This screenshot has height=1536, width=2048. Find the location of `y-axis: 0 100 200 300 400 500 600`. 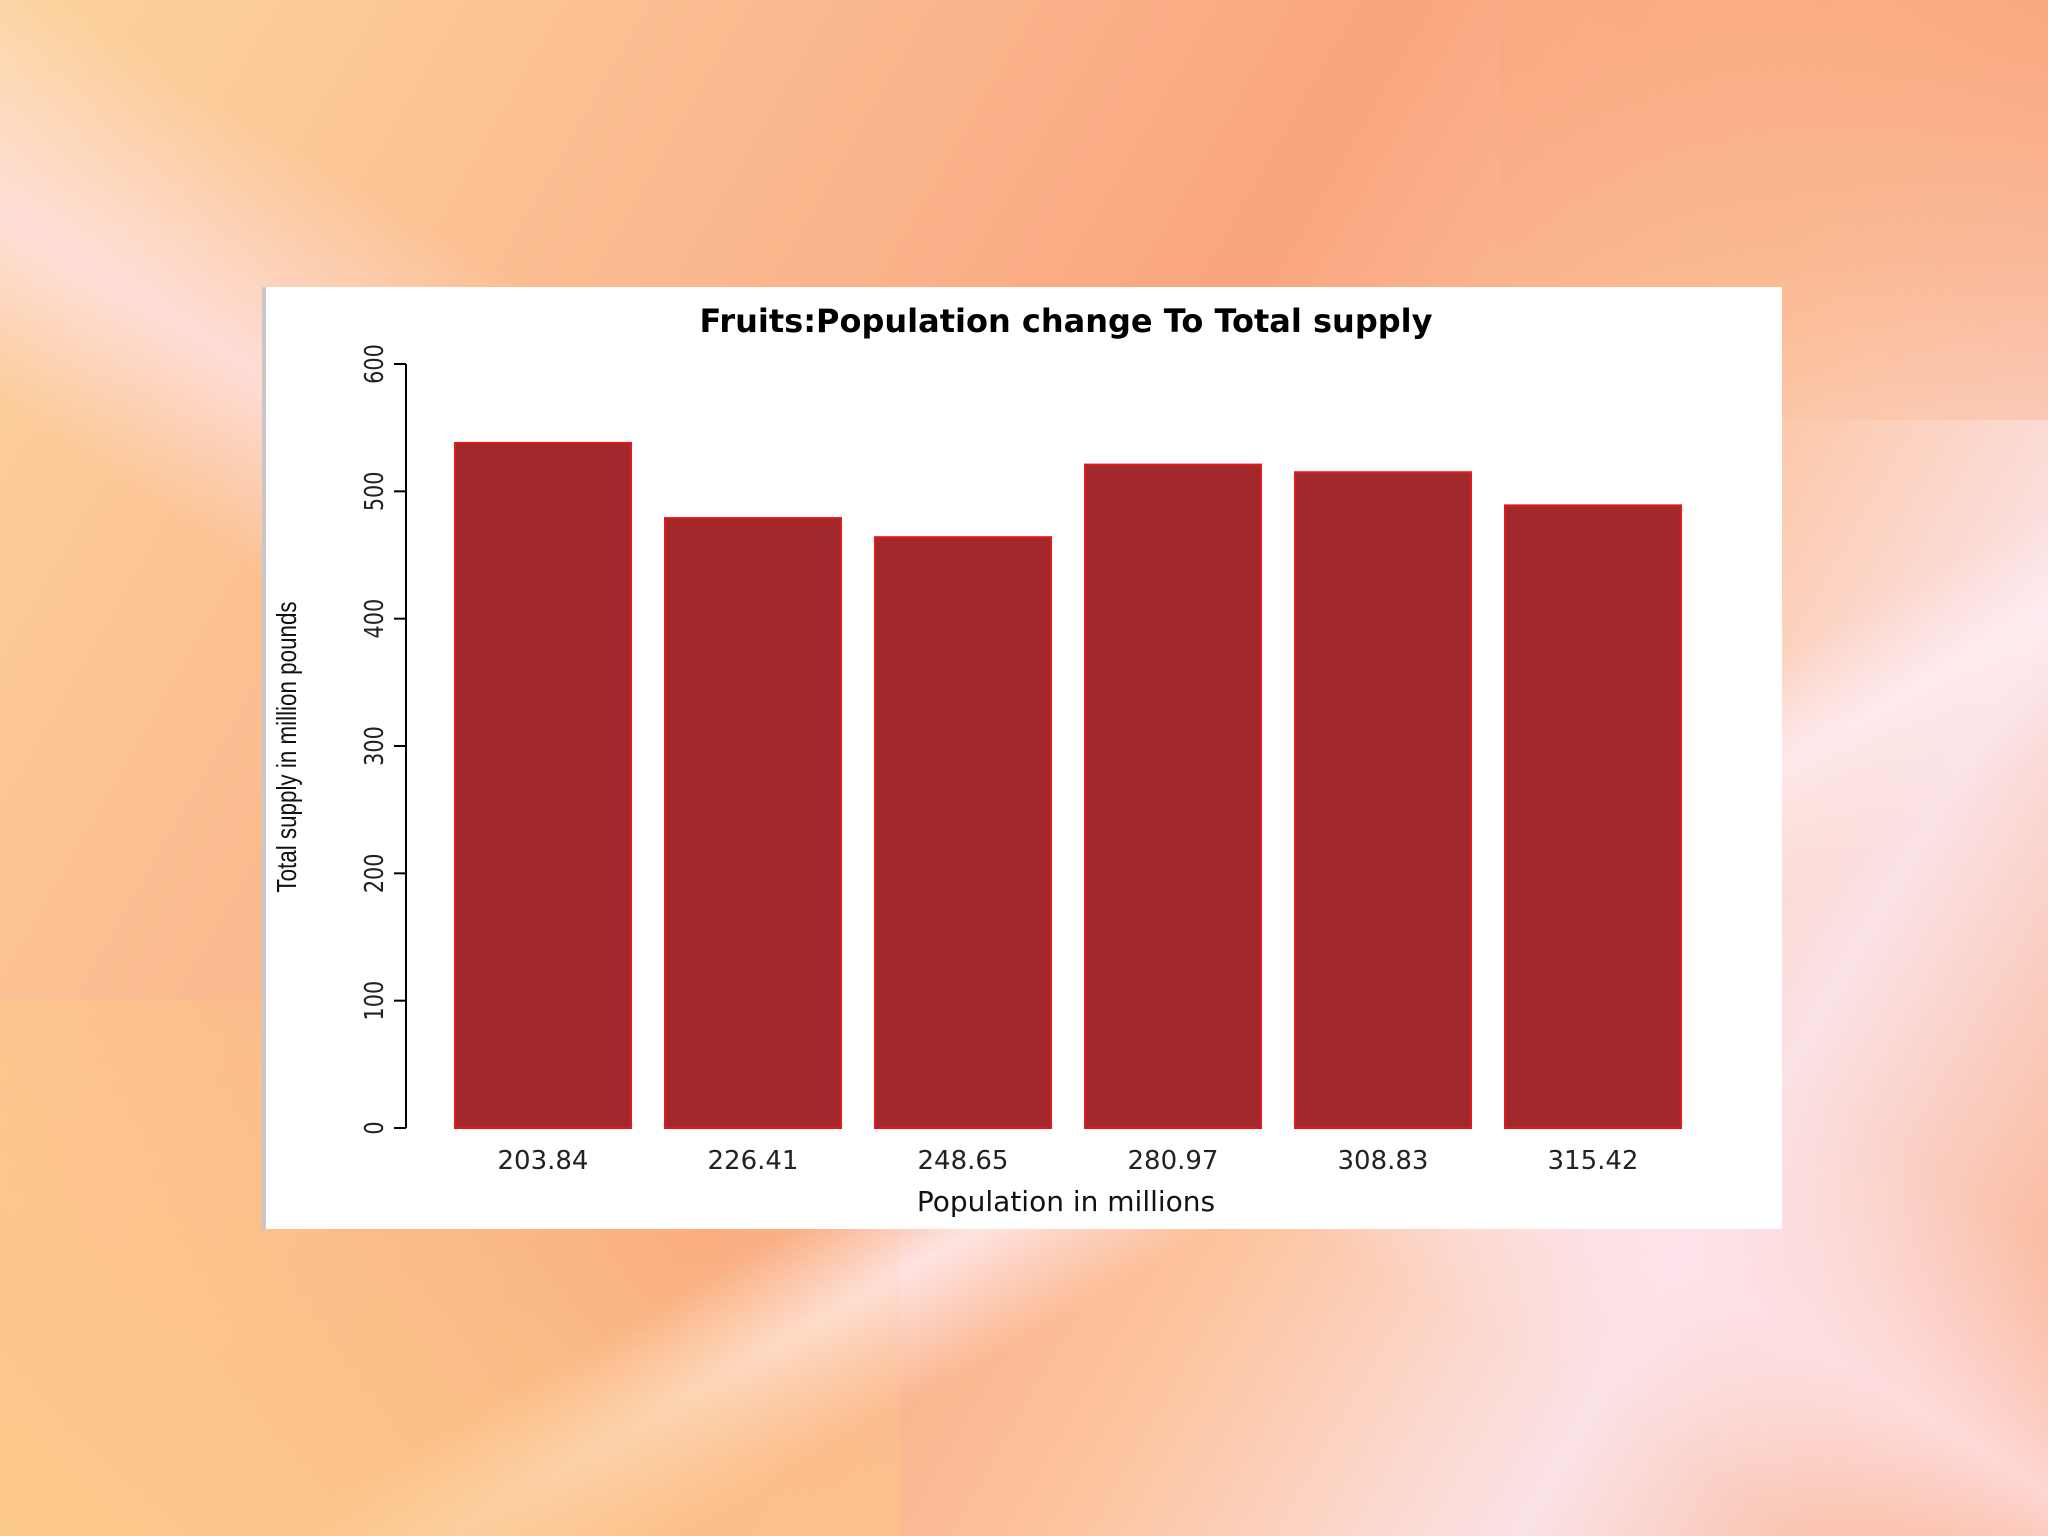

y-axis: 0 100 200 300 400 500 600 is located at coordinates (383, 739).